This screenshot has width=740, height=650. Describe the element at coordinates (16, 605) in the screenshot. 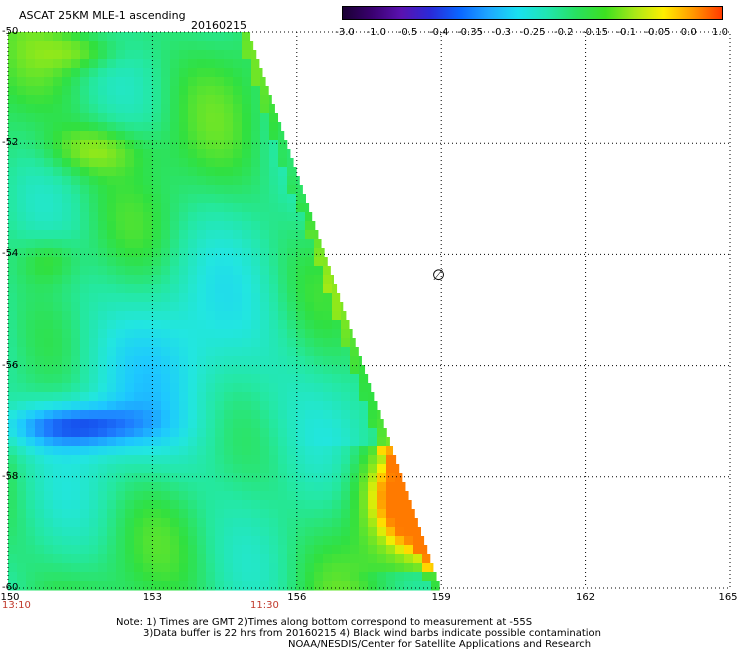

I see `start-time-label: 13:10` at that location.